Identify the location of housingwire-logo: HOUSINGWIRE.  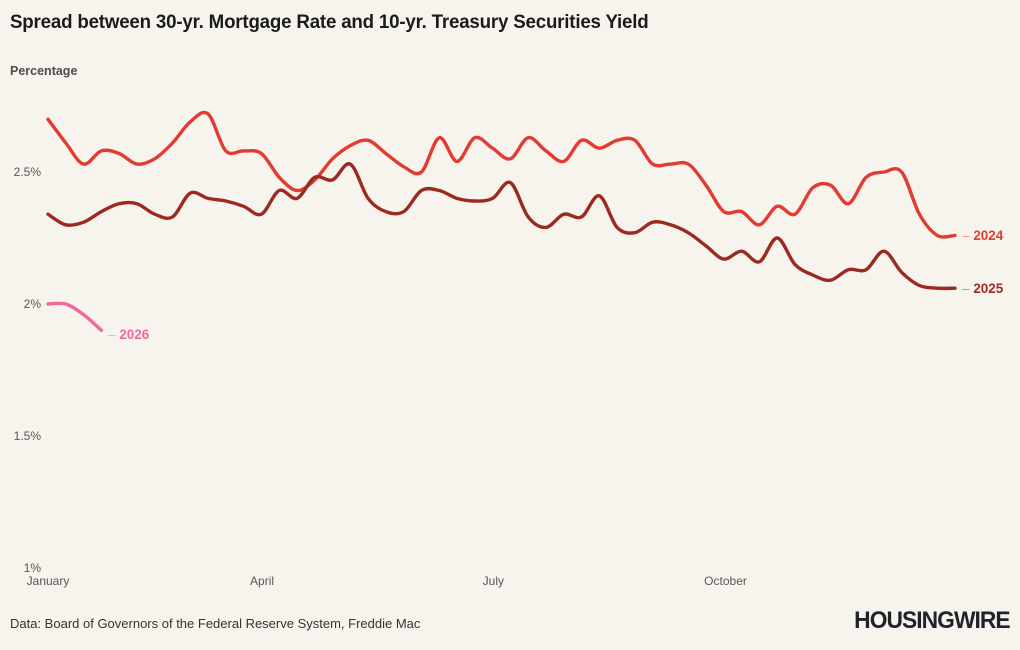
(932, 620).